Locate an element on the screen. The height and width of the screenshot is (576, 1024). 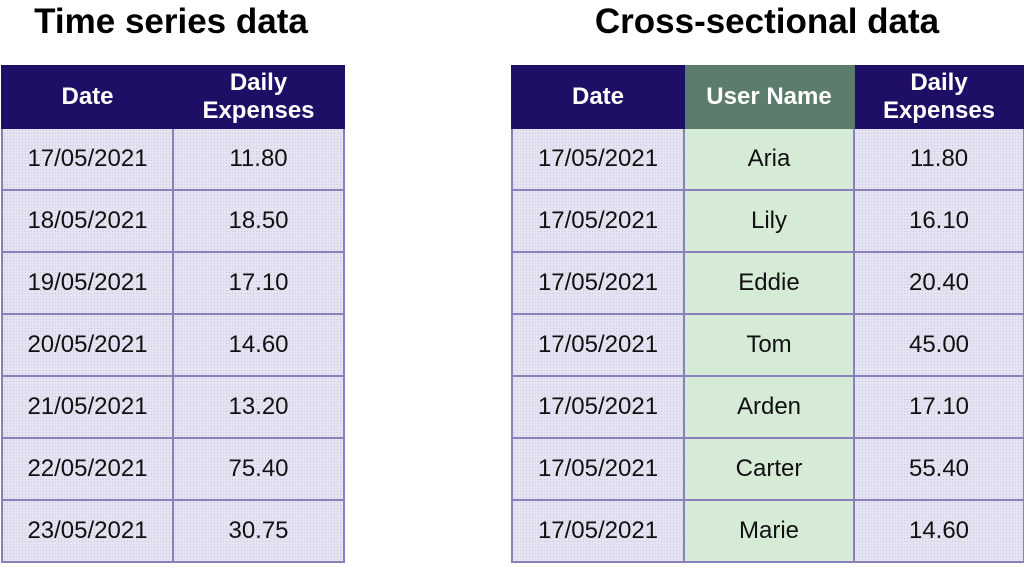
cell-user-name: Arden is located at coordinates (769, 407).